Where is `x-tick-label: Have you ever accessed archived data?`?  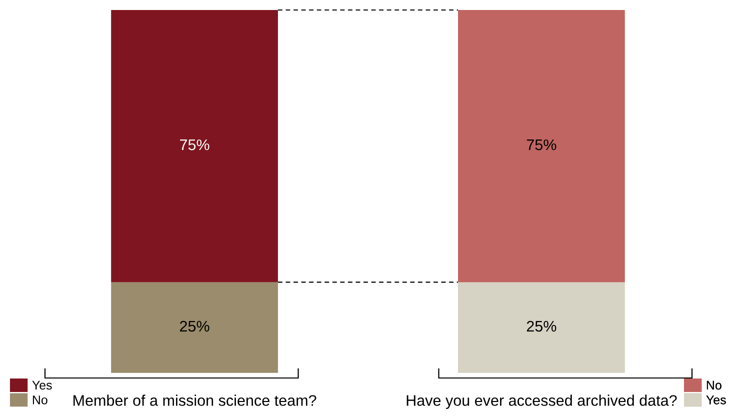 x-tick-label: Have you ever accessed archived data? is located at coordinates (541, 401).